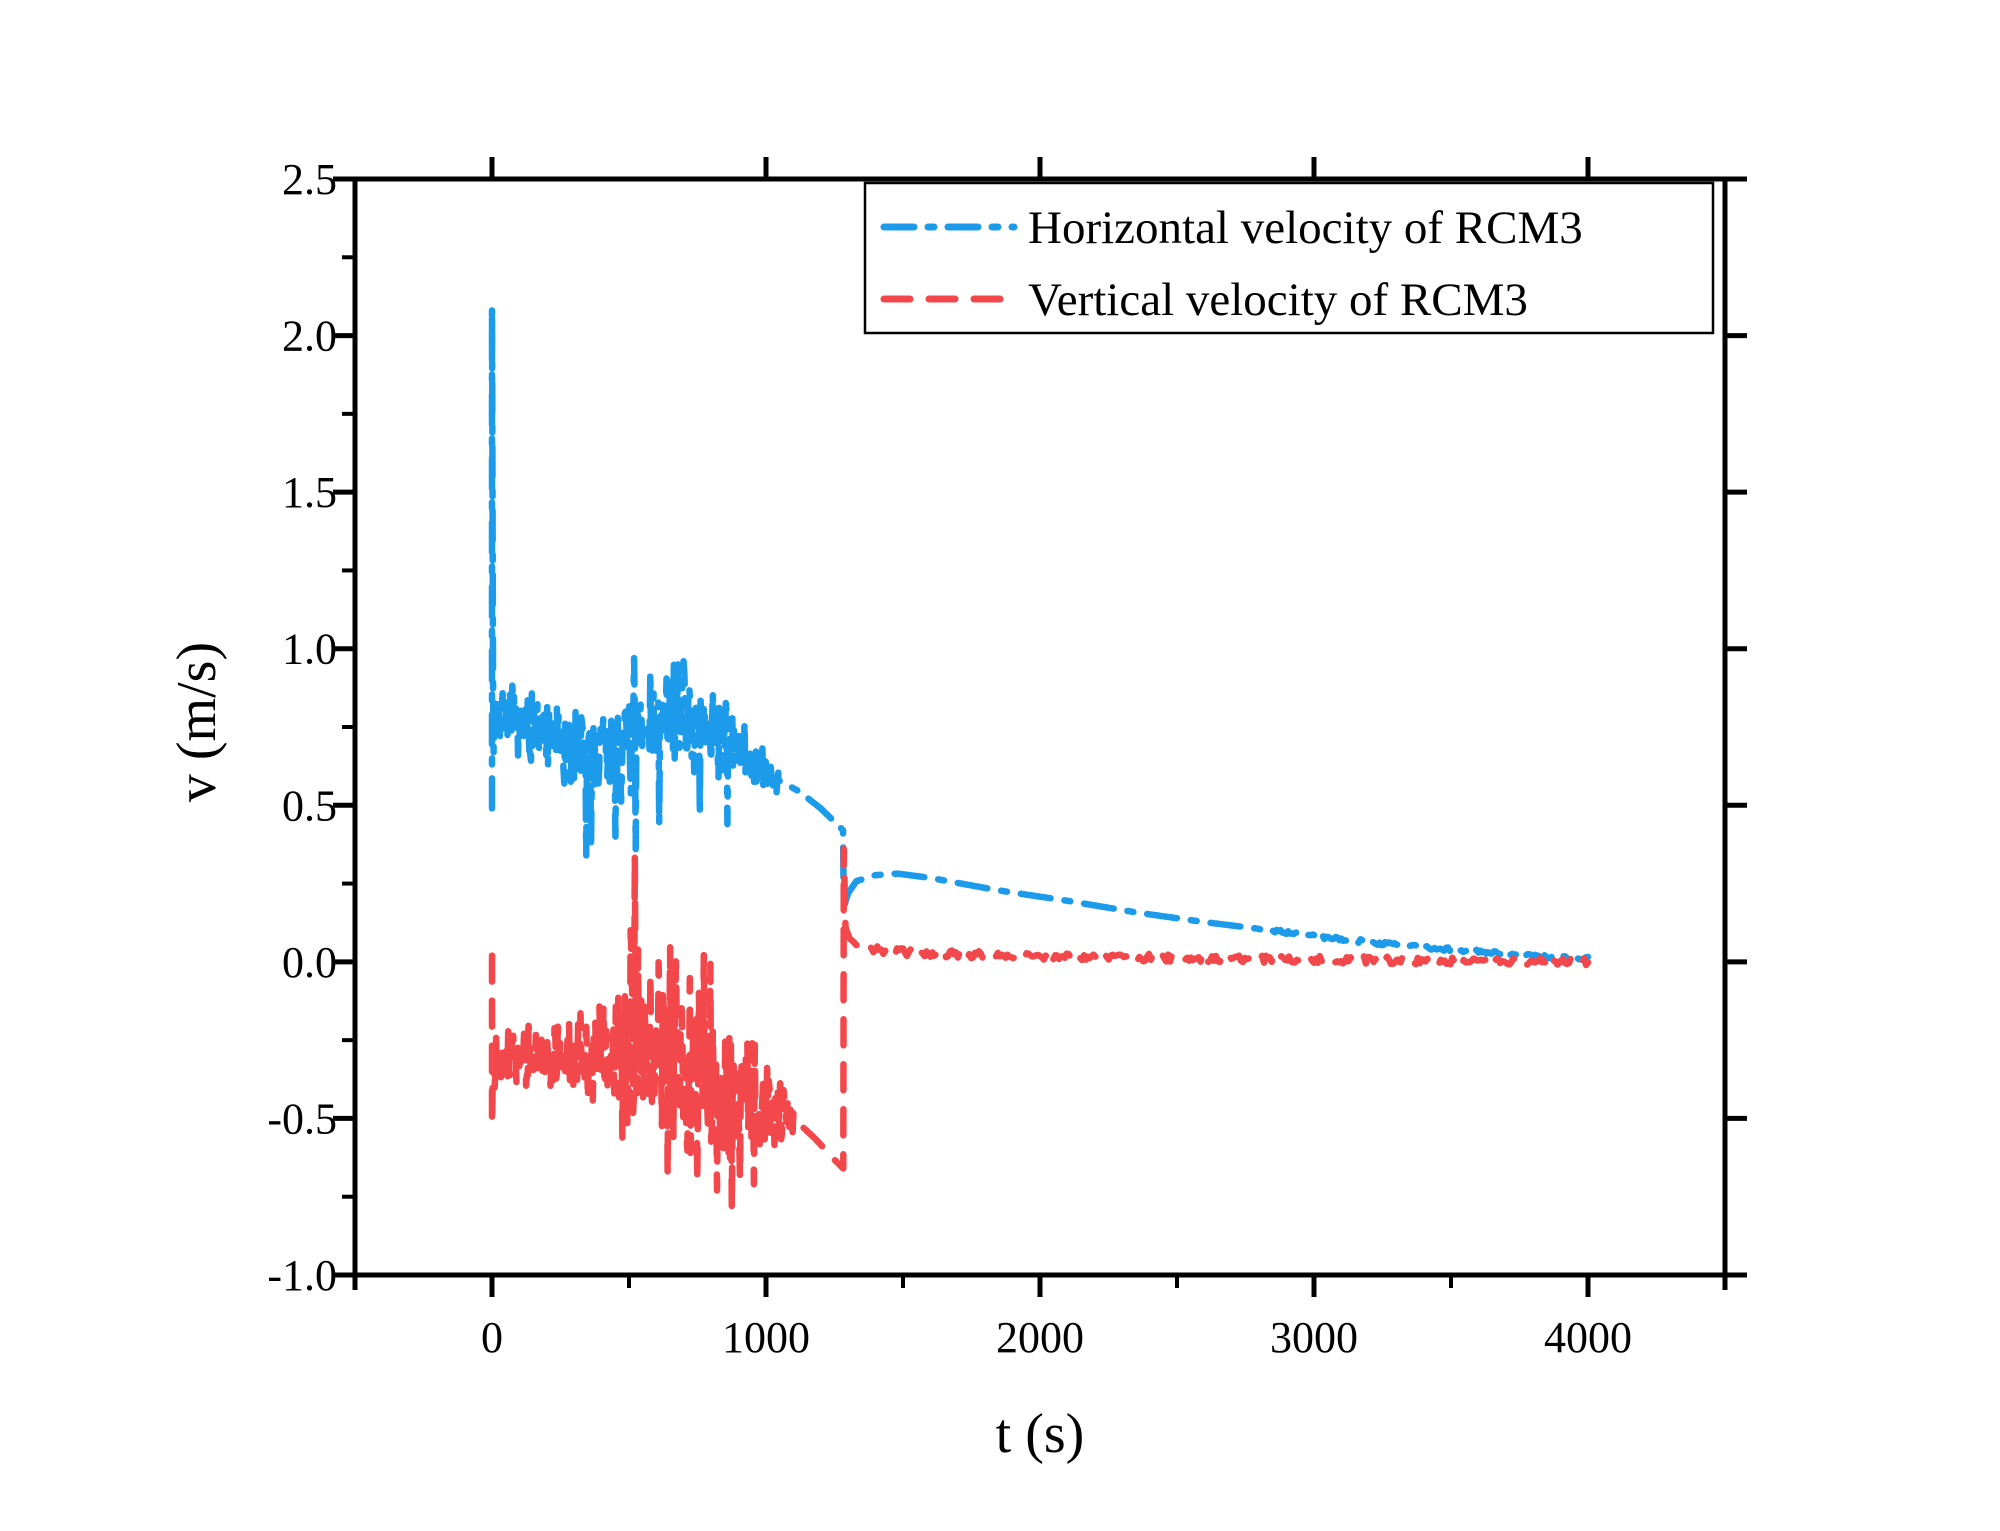 Image resolution: width=2000 pixels, height=1531 pixels. Describe the element at coordinates (197, 722) in the screenshot. I see `y-axis-label: v (m/s)` at that location.